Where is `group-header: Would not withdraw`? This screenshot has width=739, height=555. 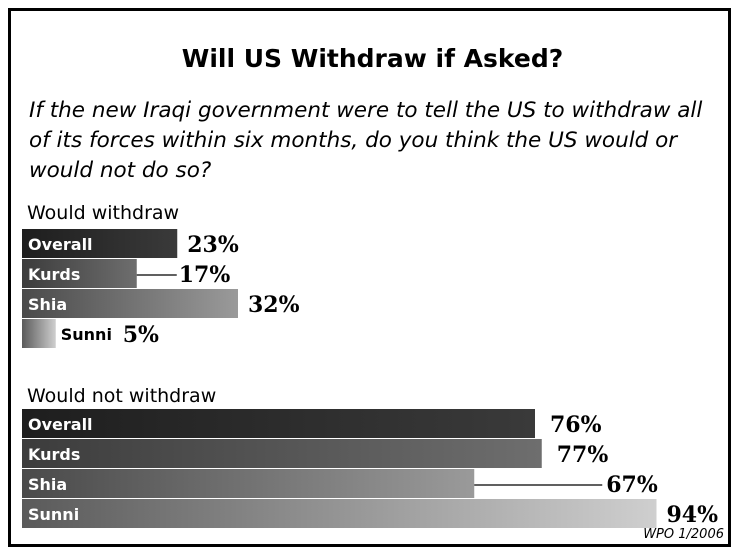
group-header: Would not withdraw is located at coordinates (121, 396).